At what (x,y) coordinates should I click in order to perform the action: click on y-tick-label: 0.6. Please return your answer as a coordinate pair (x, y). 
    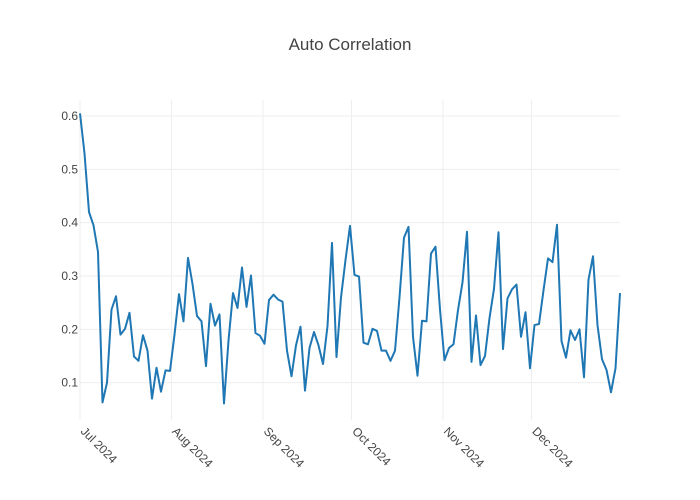
    Looking at the image, I should click on (69, 116).